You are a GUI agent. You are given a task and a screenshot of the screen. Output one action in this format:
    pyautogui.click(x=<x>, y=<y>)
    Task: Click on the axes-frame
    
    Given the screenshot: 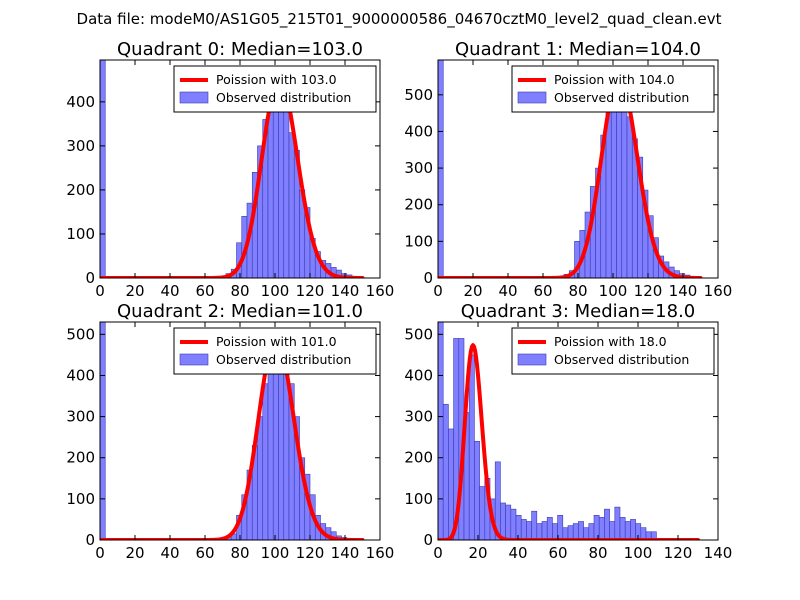 What is the action you would take?
    pyautogui.click(x=578, y=431)
    